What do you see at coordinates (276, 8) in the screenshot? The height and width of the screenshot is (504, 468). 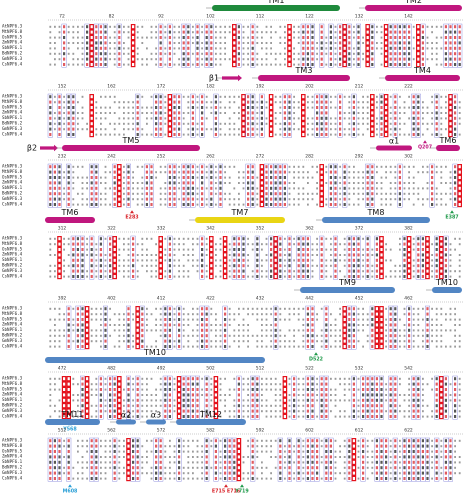 I see `helix-bar` at bounding box center [276, 8].